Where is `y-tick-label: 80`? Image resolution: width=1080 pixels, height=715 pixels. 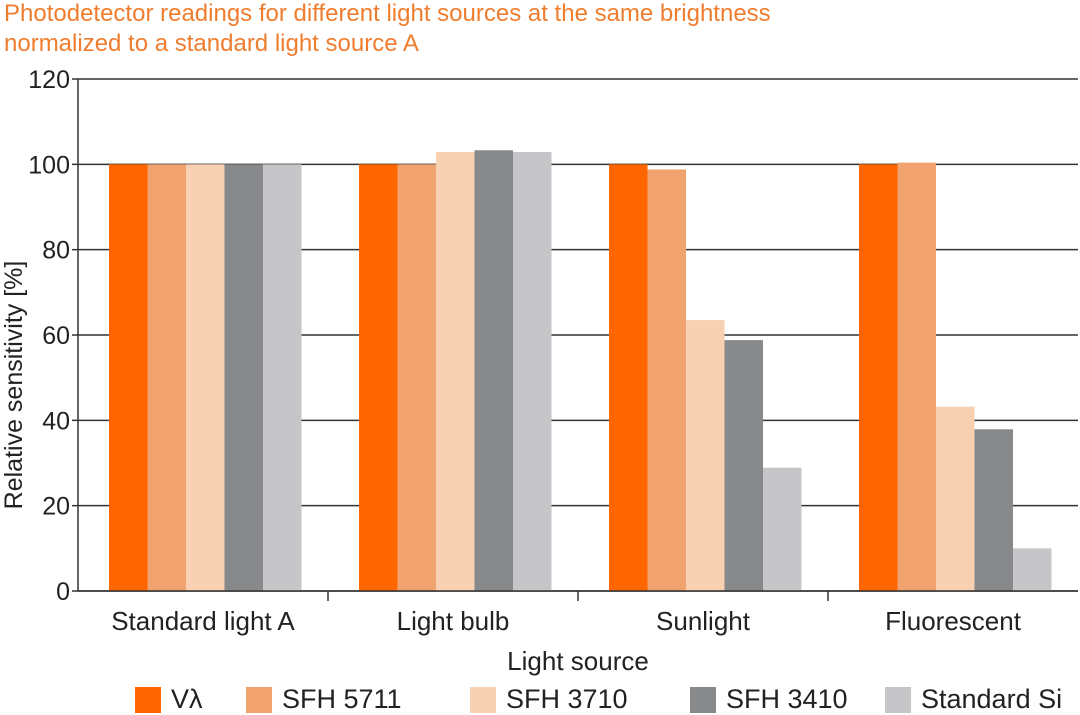
y-tick-label: 80 is located at coordinates (56, 251).